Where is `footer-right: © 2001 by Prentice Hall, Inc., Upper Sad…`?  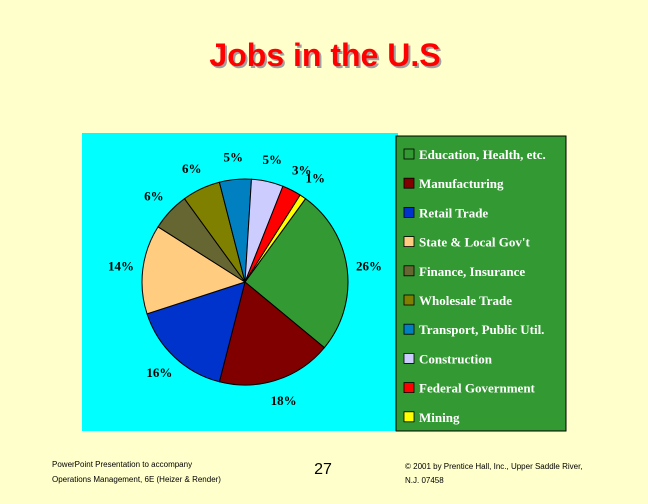 footer-right: © 2001 by Prentice Hall, Inc., Upper Sad… is located at coordinates (494, 466).